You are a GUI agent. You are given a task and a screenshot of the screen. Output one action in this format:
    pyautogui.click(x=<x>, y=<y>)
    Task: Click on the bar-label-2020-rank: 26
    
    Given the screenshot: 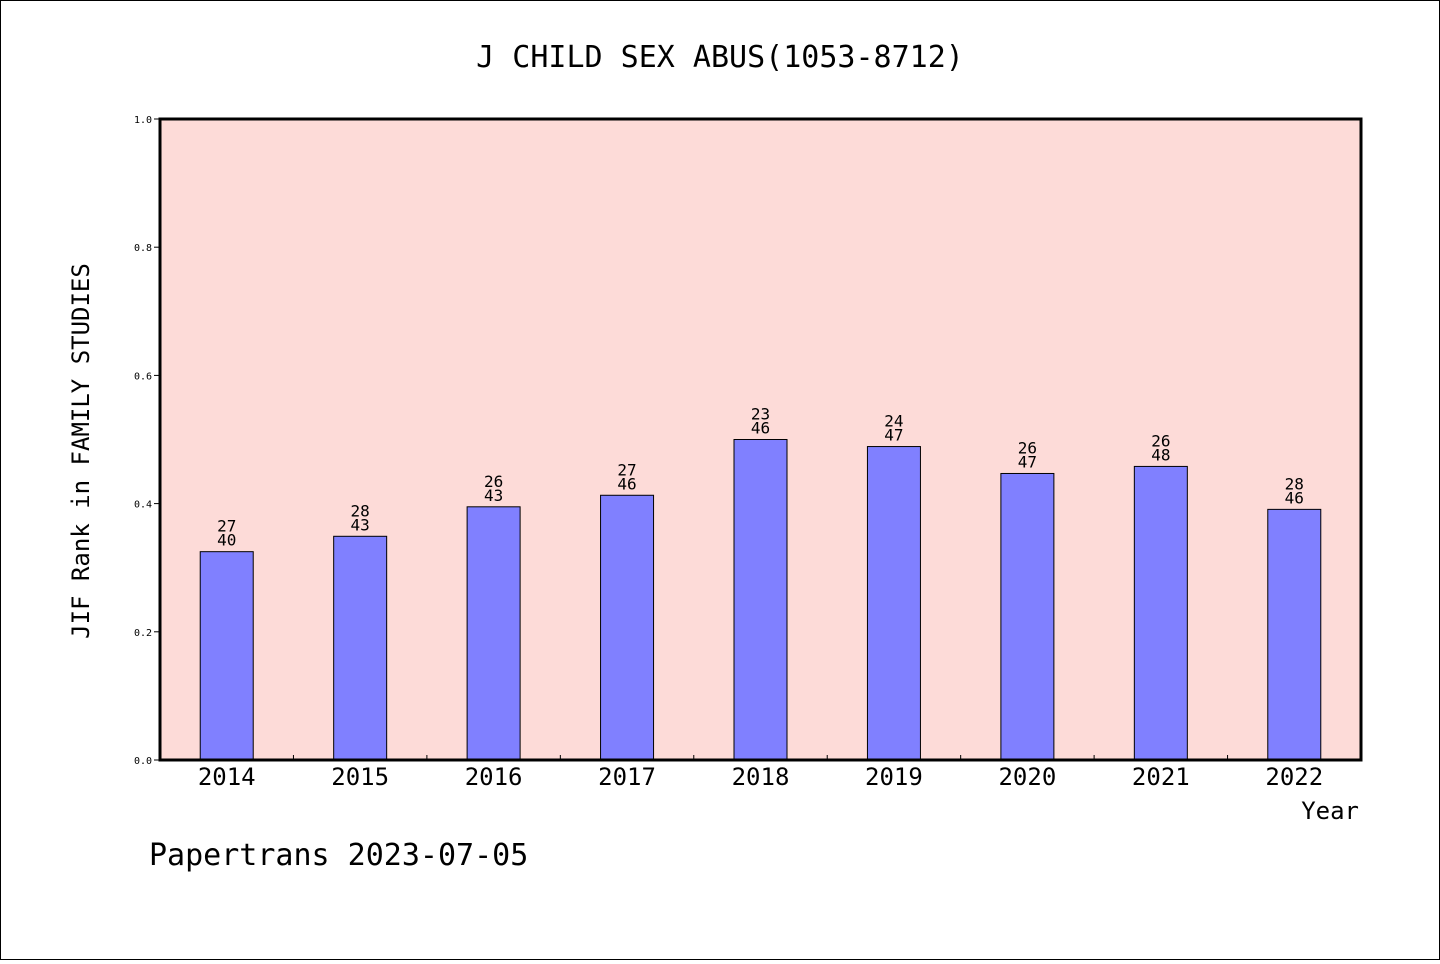 What is the action you would take?
    pyautogui.click(x=1027, y=447)
    